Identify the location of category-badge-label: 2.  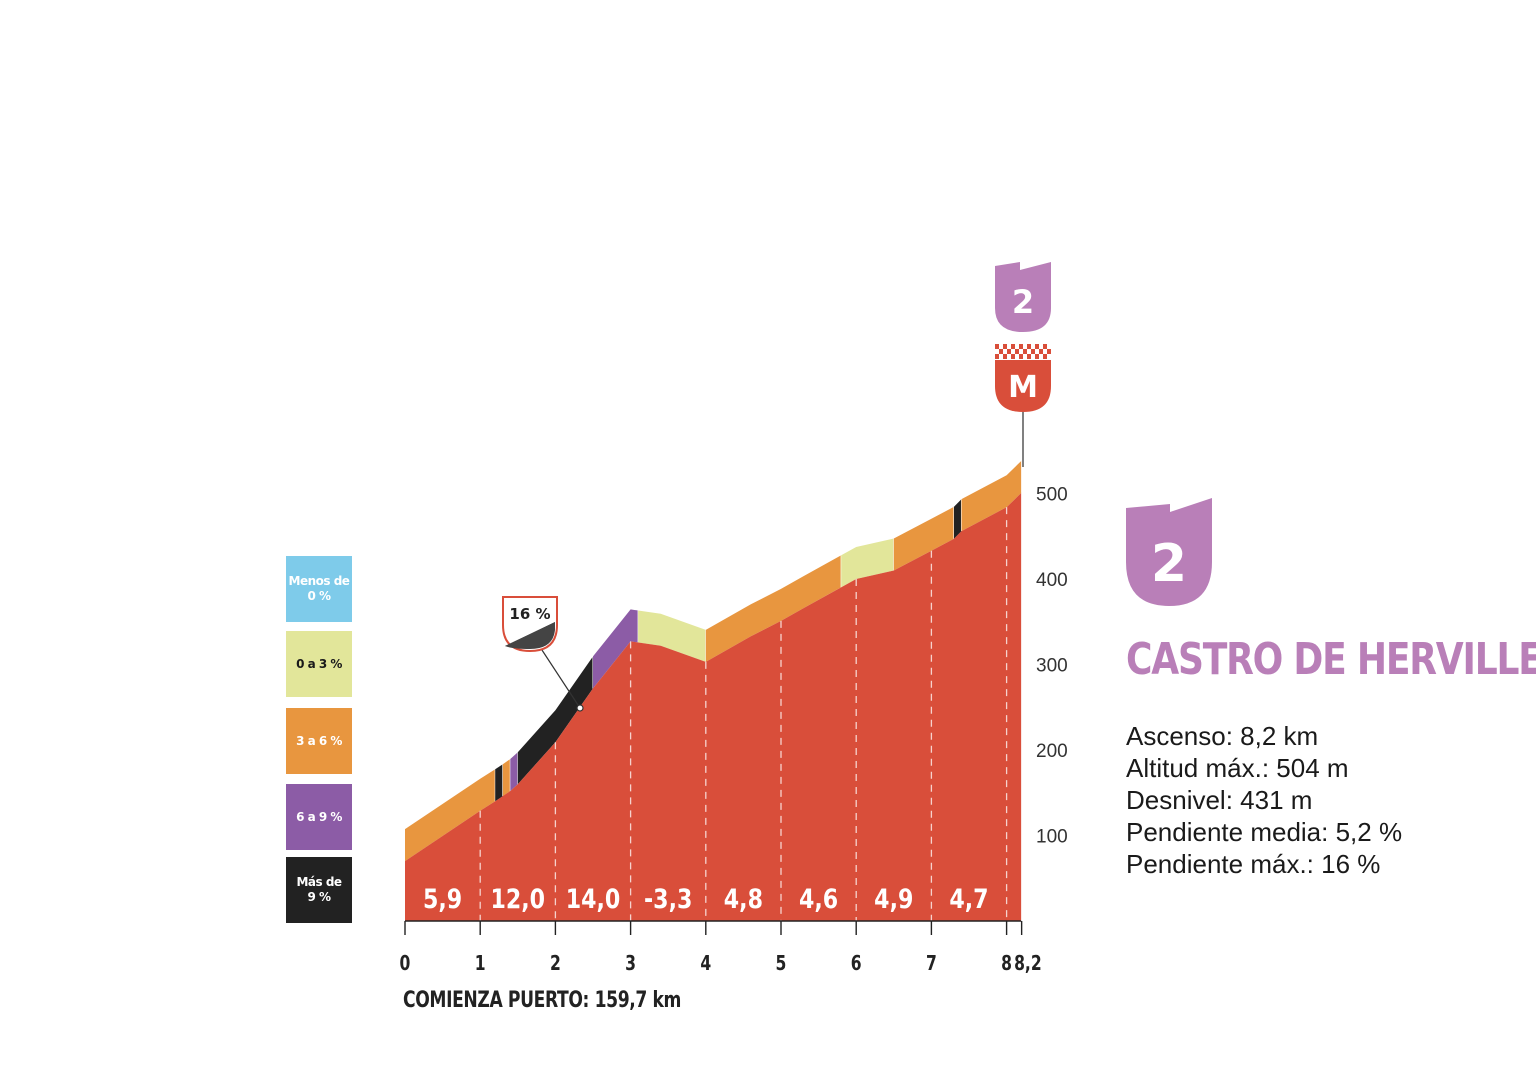
(1169, 564).